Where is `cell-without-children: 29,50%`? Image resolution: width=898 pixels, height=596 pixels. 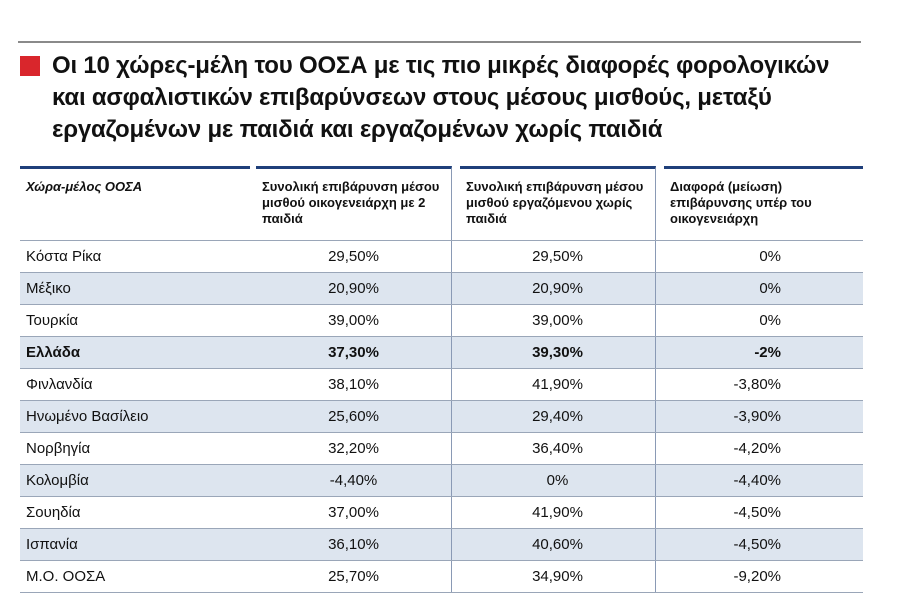
cell-without-children: 29,50% is located at coordinates (558, 256).